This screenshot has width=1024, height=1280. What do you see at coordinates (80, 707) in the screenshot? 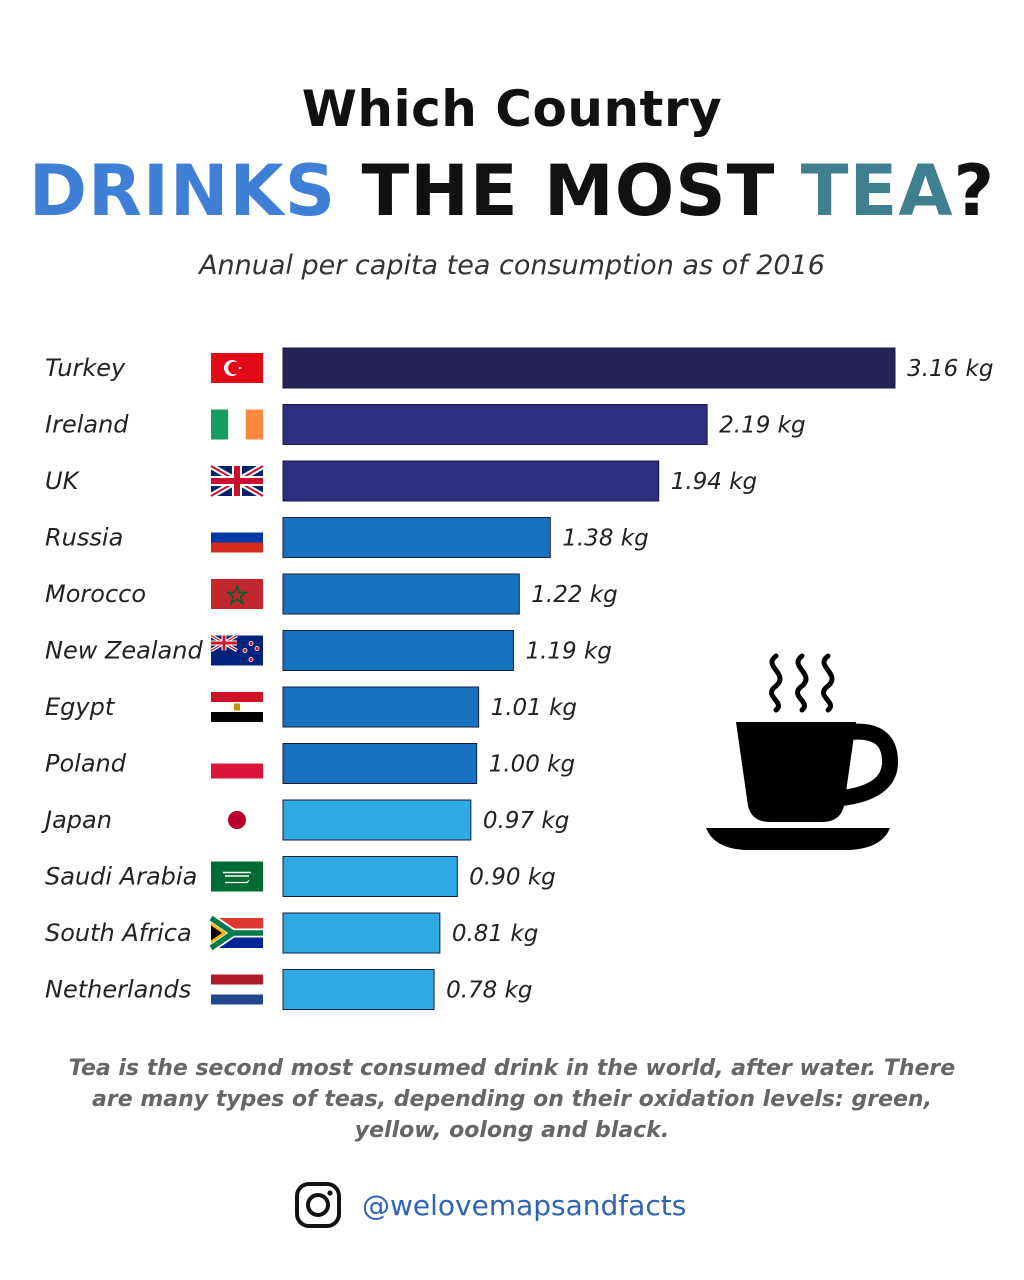
I see `category-label: Egypt` at bounding box center [80, 707].